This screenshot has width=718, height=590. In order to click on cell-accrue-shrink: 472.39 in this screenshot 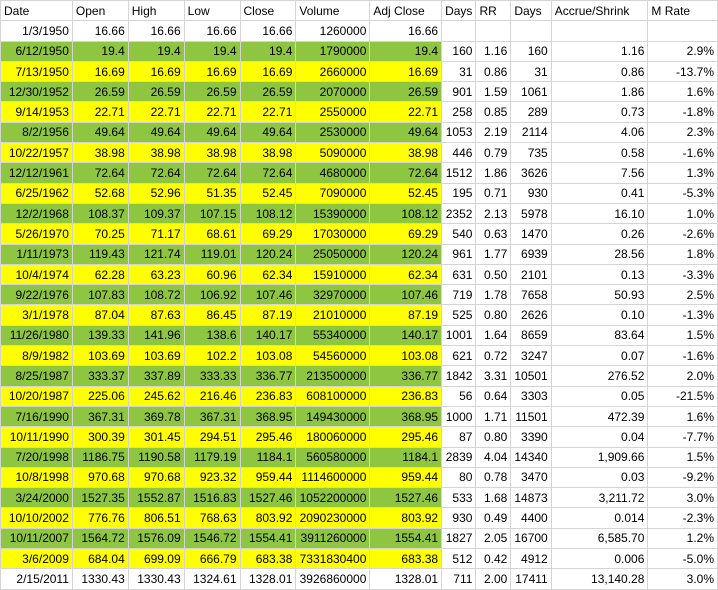, I will do `click(599, 416)`.